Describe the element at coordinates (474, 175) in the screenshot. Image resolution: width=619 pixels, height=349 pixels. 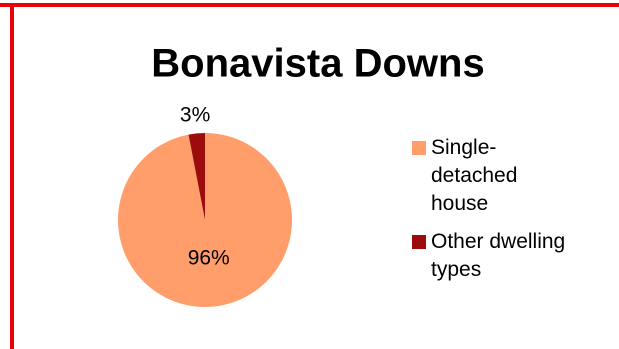
I see `legend-label: Single-detached house` at that location.